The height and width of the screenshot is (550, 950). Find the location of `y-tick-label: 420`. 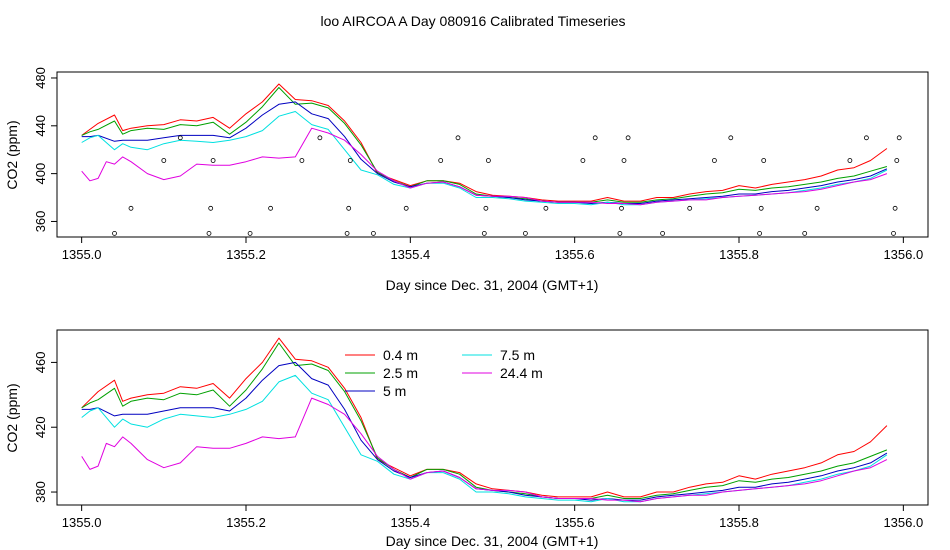

y-tick-label: 420 is located at coordinates (40, 427).